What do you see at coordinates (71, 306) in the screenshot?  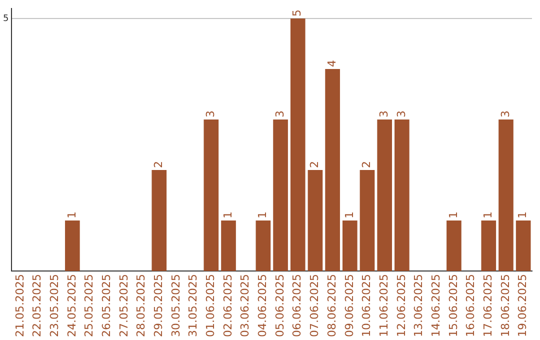 I see `x-tick-label: 24.05.2025` at bounding box center [71, 306].